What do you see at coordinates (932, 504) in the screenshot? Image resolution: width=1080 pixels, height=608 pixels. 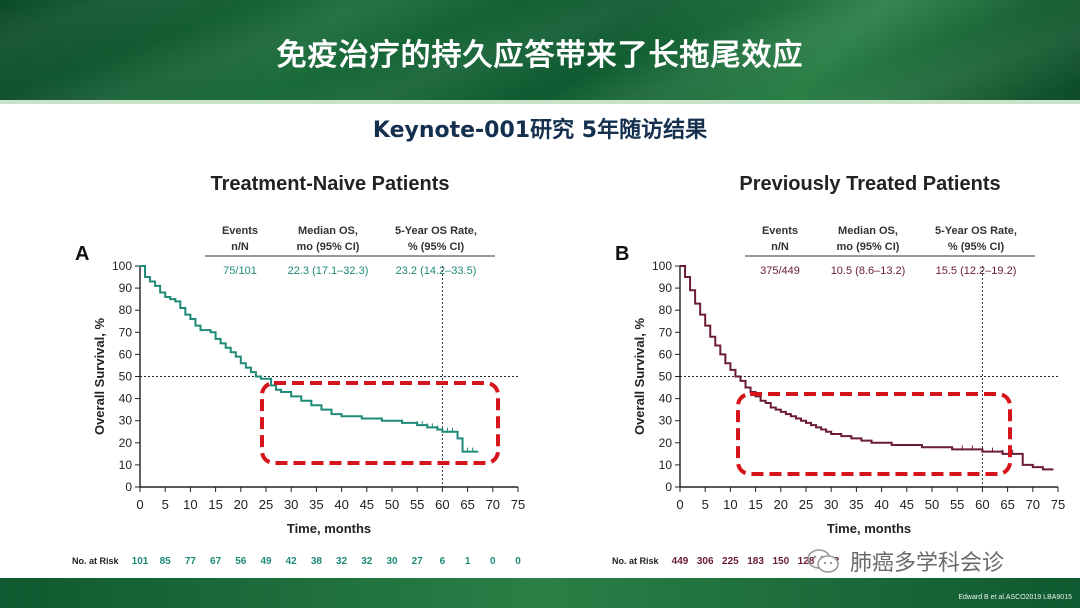 I see `b-x-tick-label: 50` at bounding box center [932, 504].